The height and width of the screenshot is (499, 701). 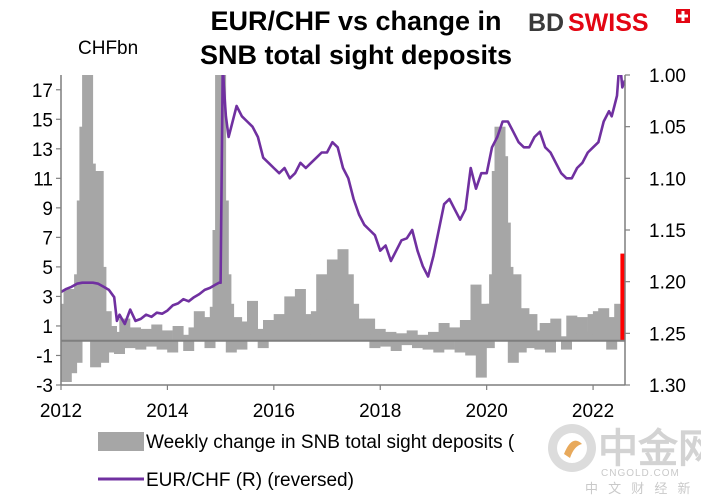 I want to click on x-tick-label-4: 2020, so click(x=487, y=411).